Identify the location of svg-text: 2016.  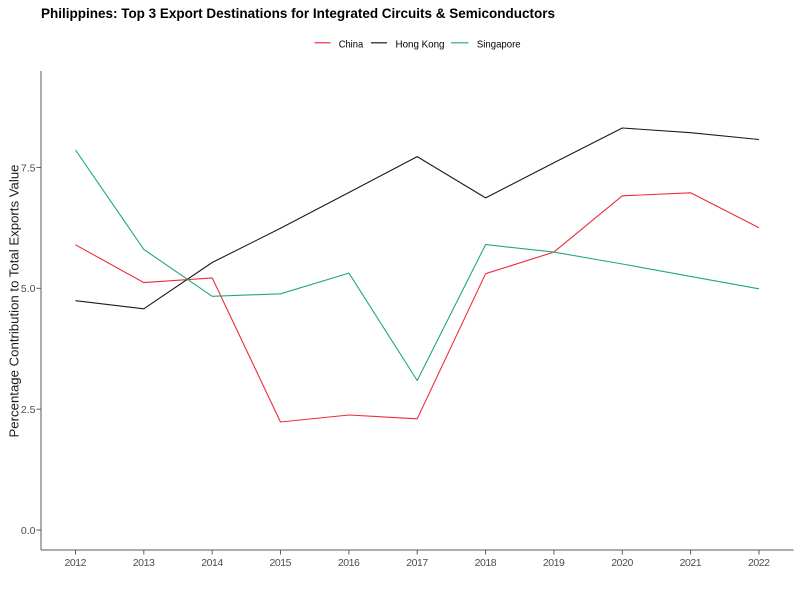
(349, 563).